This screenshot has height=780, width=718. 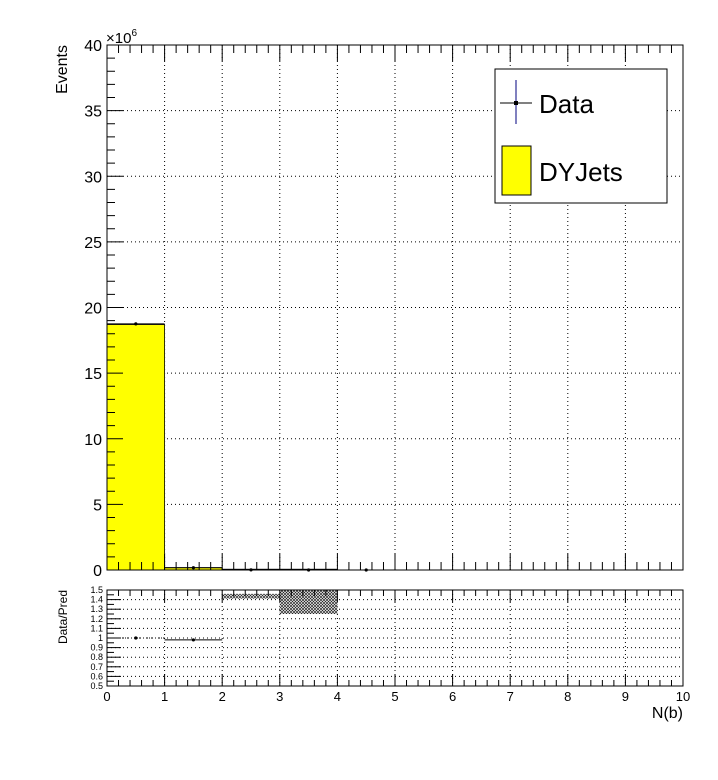 What do you see at coordinates (667, 713) in the screenshot?
I see `x-axis-title: N(b)` at bounding box center [667, 713].